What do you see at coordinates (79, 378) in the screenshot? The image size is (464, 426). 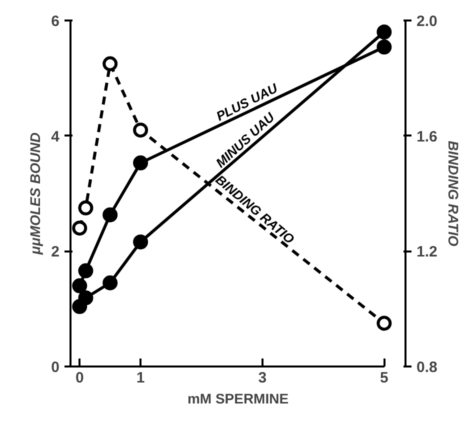 I see `x-tick-label: 0` at bounding box center [79, 378].